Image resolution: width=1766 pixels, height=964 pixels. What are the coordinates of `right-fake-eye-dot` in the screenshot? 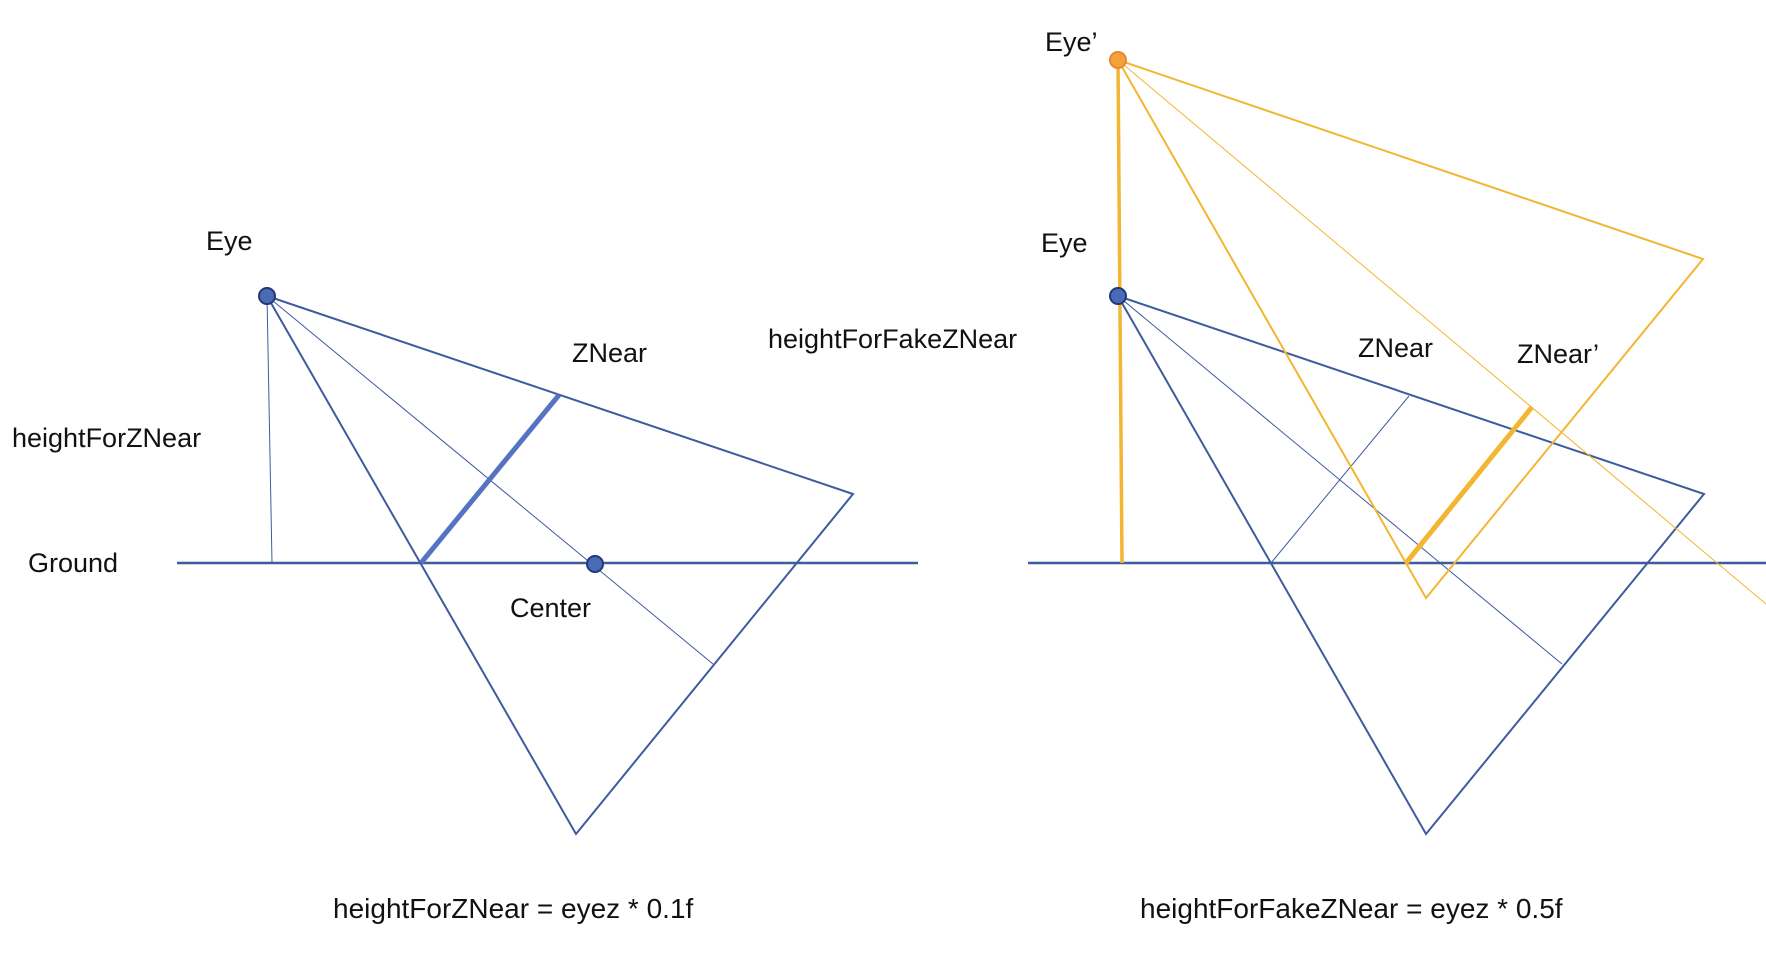 It's located at (1118, 60).